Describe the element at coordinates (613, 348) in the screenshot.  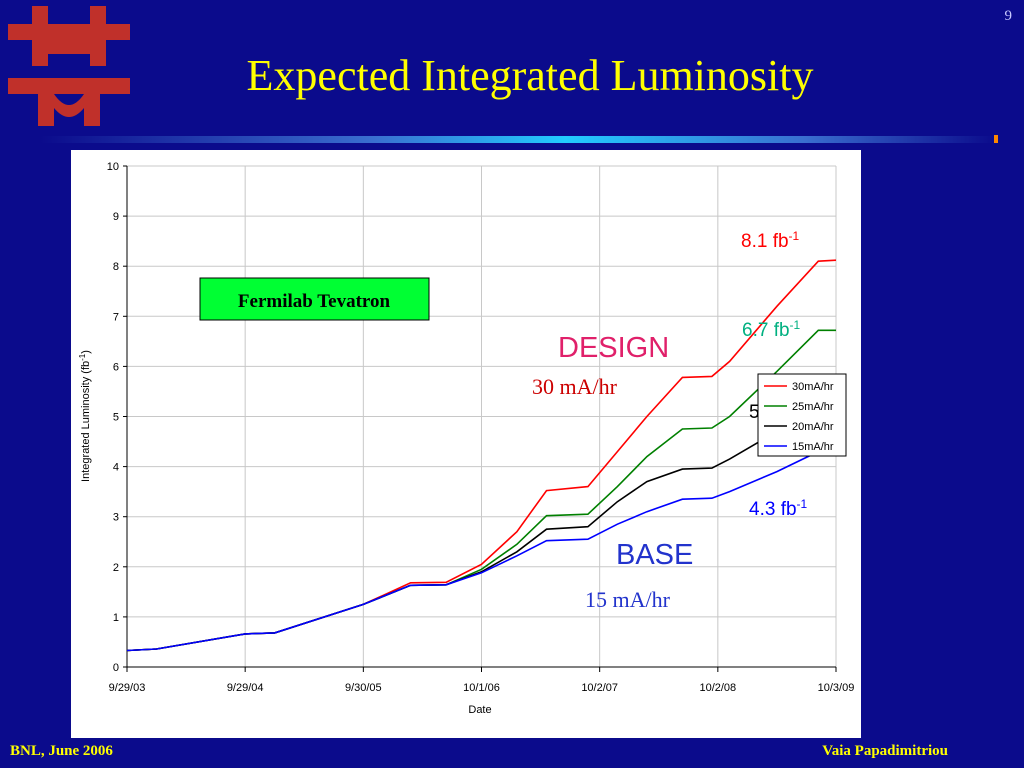
I see `design-label: DESIGN` at that location.